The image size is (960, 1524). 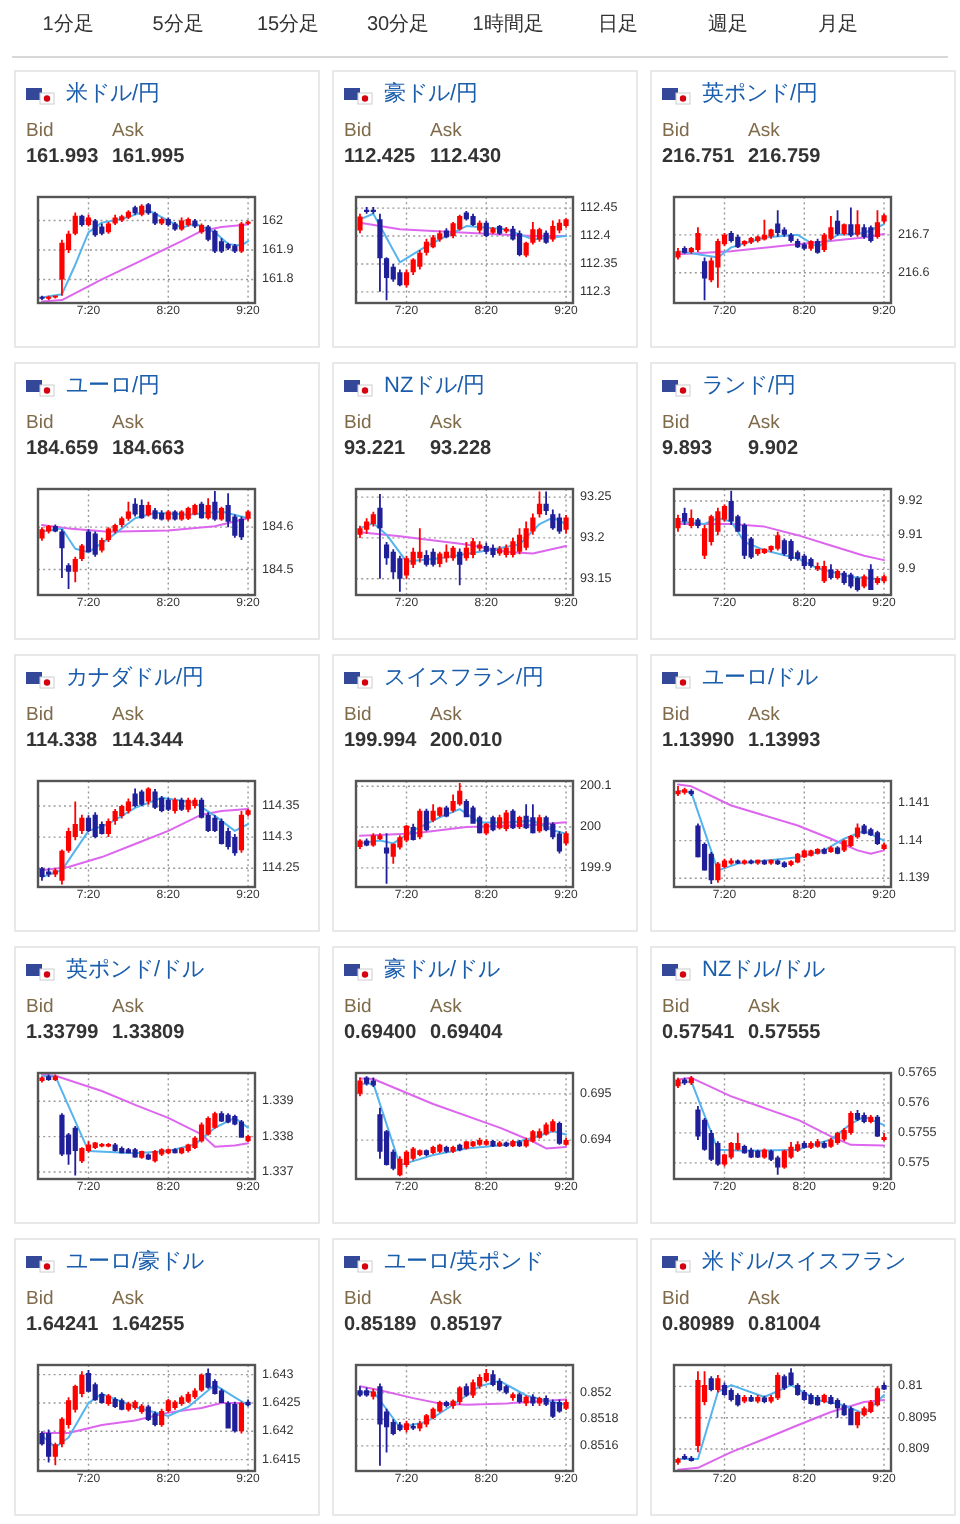 What do you see at coordinates (466, 157) in the screenshot?
I see `text: 112.430` at bounding box center [466, 157].